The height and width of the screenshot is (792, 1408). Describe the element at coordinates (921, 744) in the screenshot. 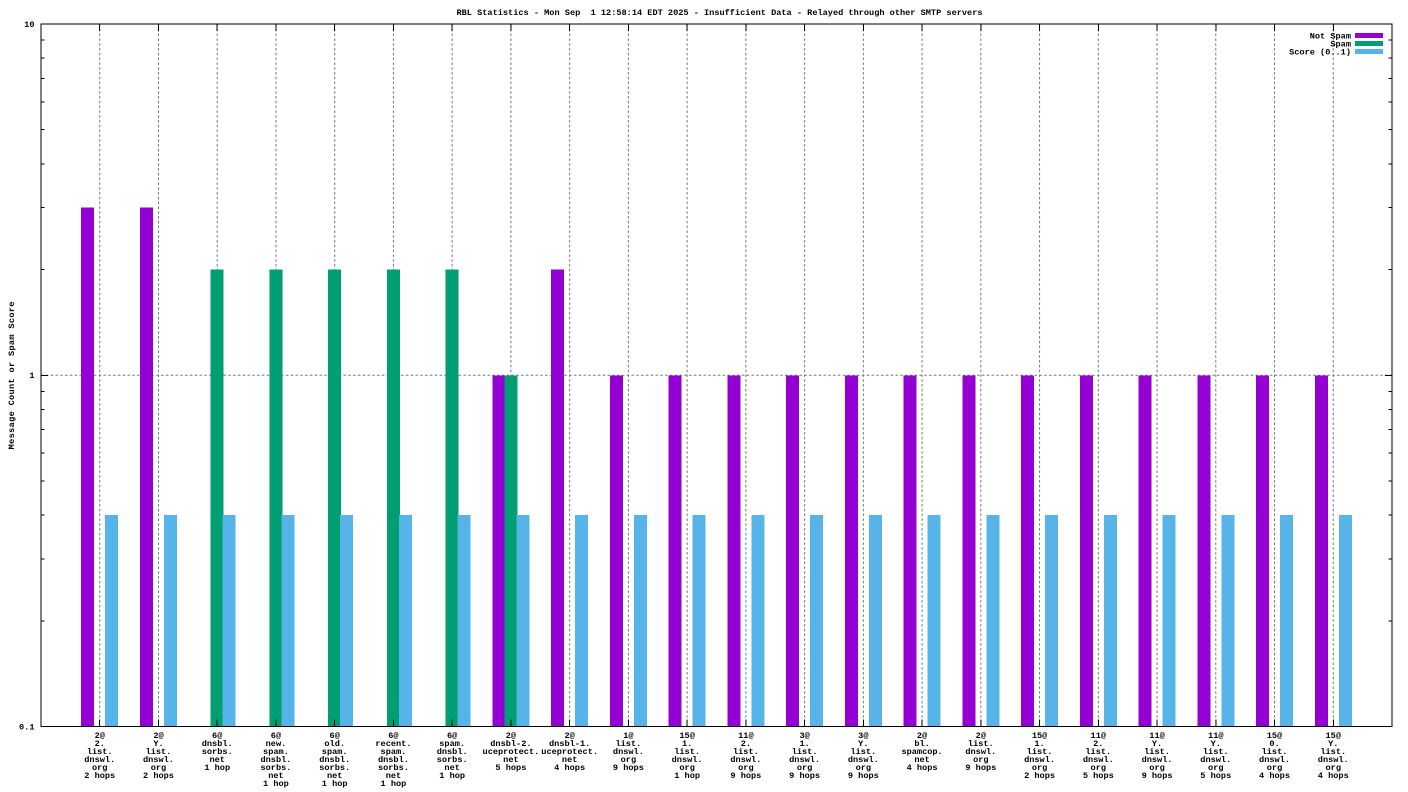

I see `svg-text: bl.` at that location.